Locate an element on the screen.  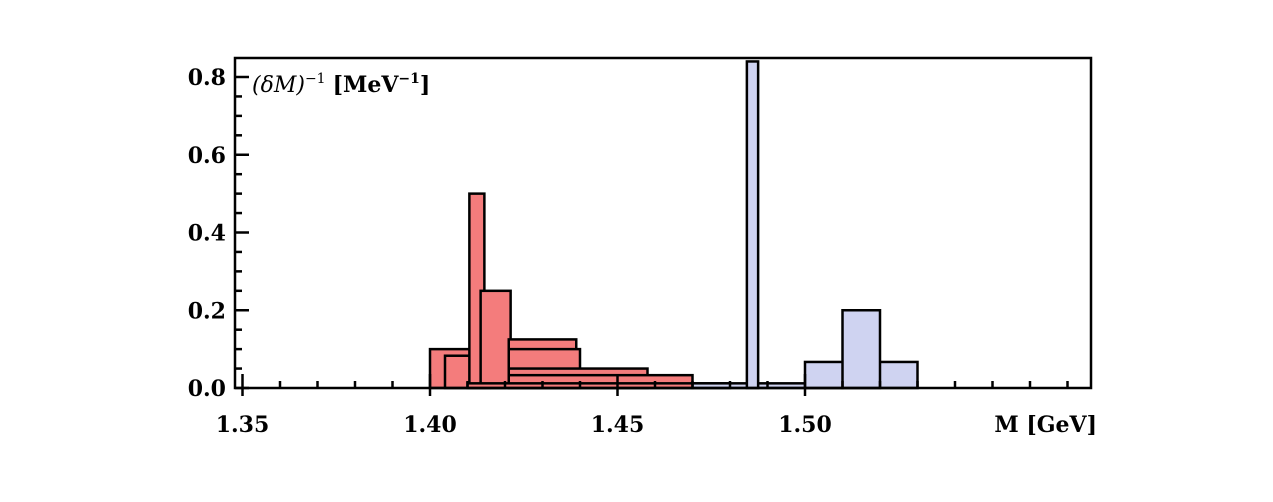
y-tick-label: 0.4 is located at coordinates (207, 234).